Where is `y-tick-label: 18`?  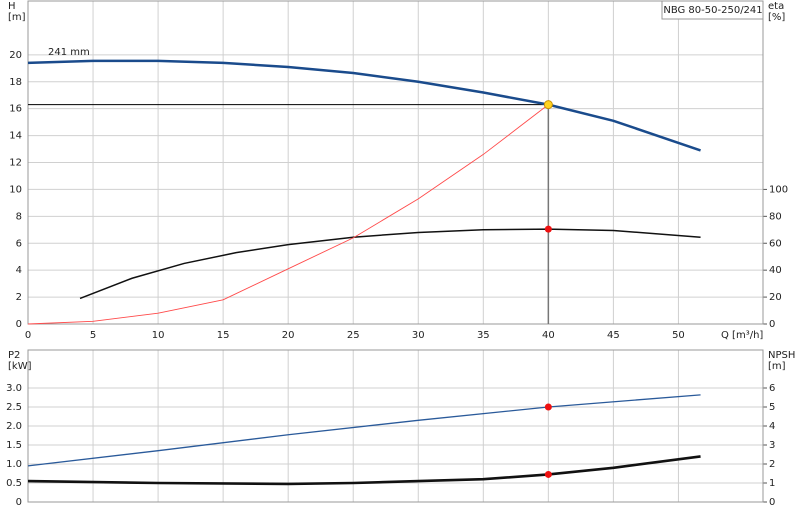 y-tick-label: 18 is located at coordinates (15, 82).